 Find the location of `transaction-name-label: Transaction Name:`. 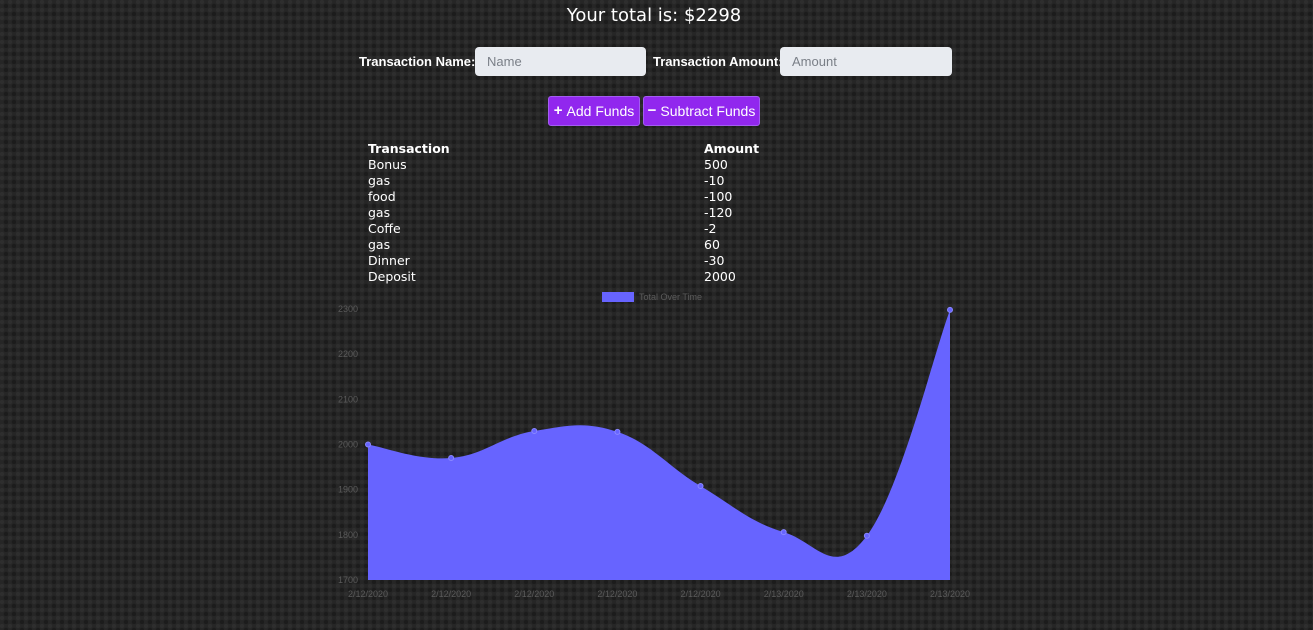

transaction-name-label: Transaction Name: is located at coordinates (417, 61).